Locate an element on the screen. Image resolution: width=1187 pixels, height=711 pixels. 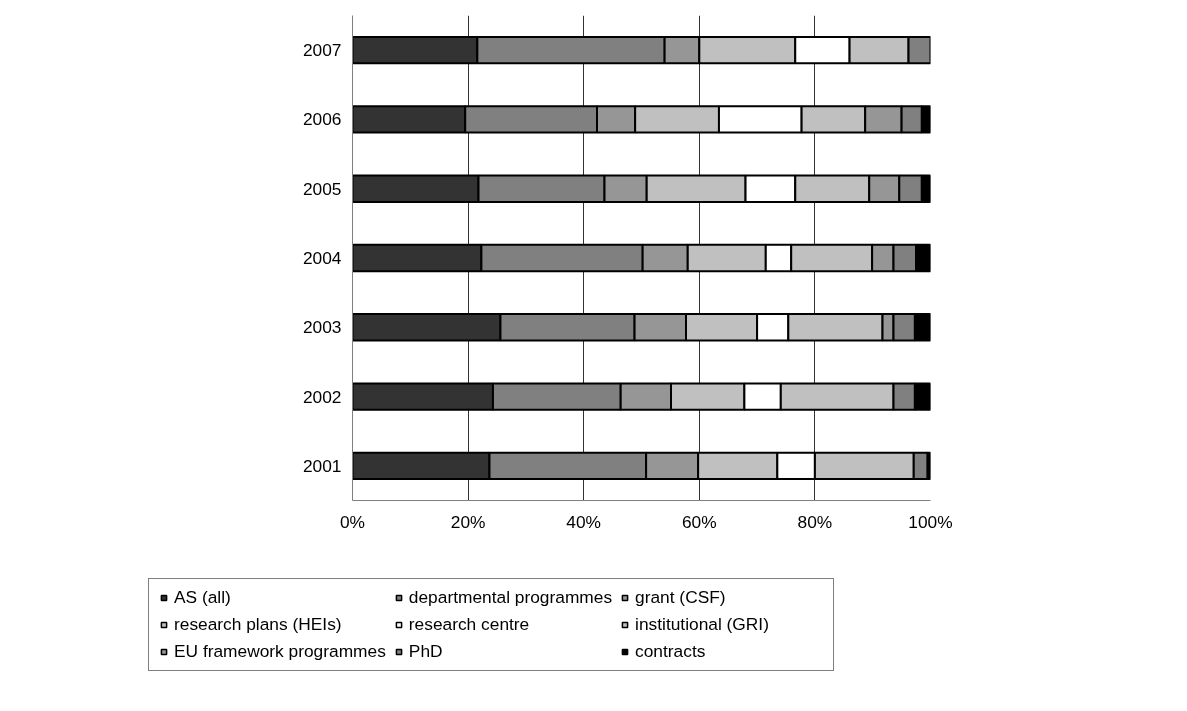
x-tick-label: 0% is located at coordinates (352, 521).